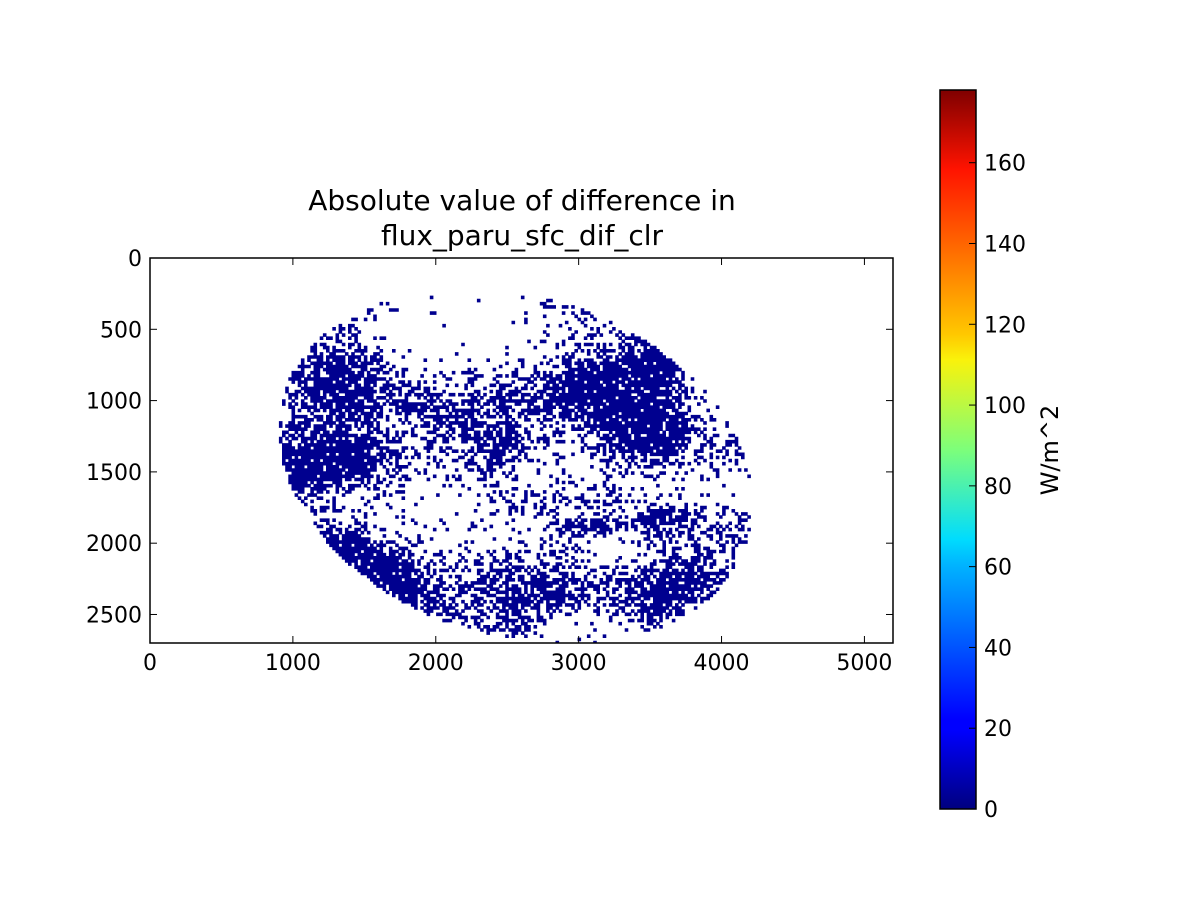  What do you see at coordinates (522, 200) in the screenshot?
I see `chart-title-line-1: Absolute value of difference in` at bounding box center [522, 200].